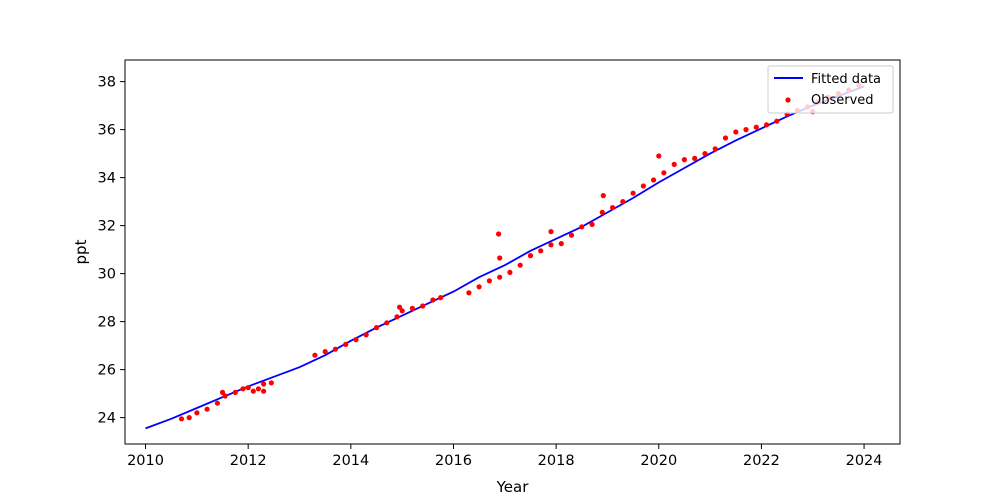 The width and height of the screenshot is (1000, 500). What do you see at coordinates (107, 323) in the screenshot?
I see `y-tick-label: 28` at bounding box center [107, 323].